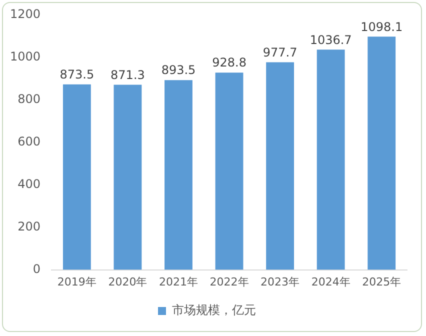 The image size is (426, 336). Describe the element at coordinates (128, 281) in the screenshot. I see `x-tick-label: 2020年` at that location.